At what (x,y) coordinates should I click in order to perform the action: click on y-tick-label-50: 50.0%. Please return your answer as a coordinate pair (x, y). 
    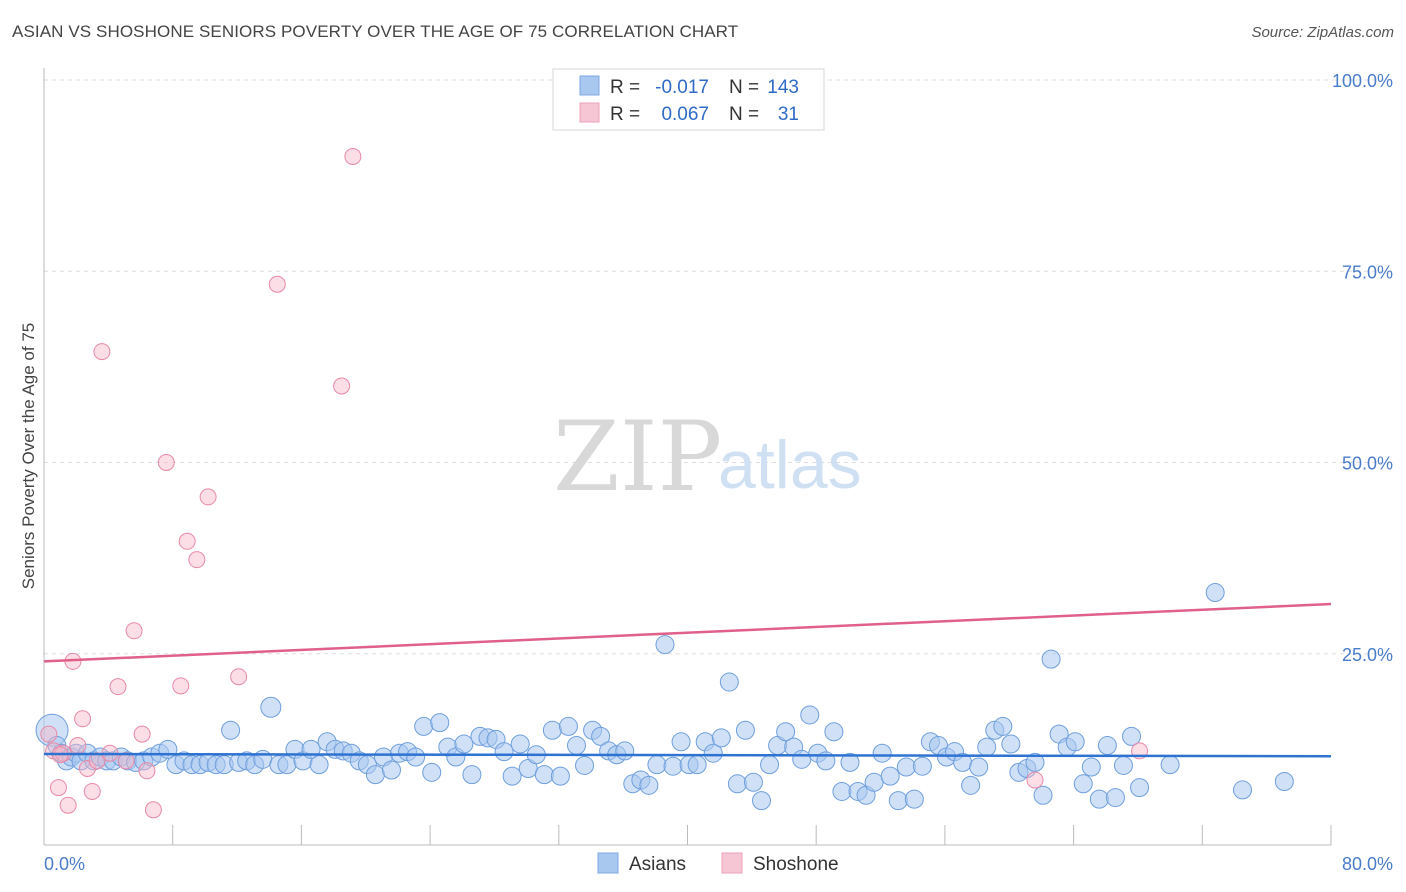
    Looking at the image, I should click on (1367, 464).